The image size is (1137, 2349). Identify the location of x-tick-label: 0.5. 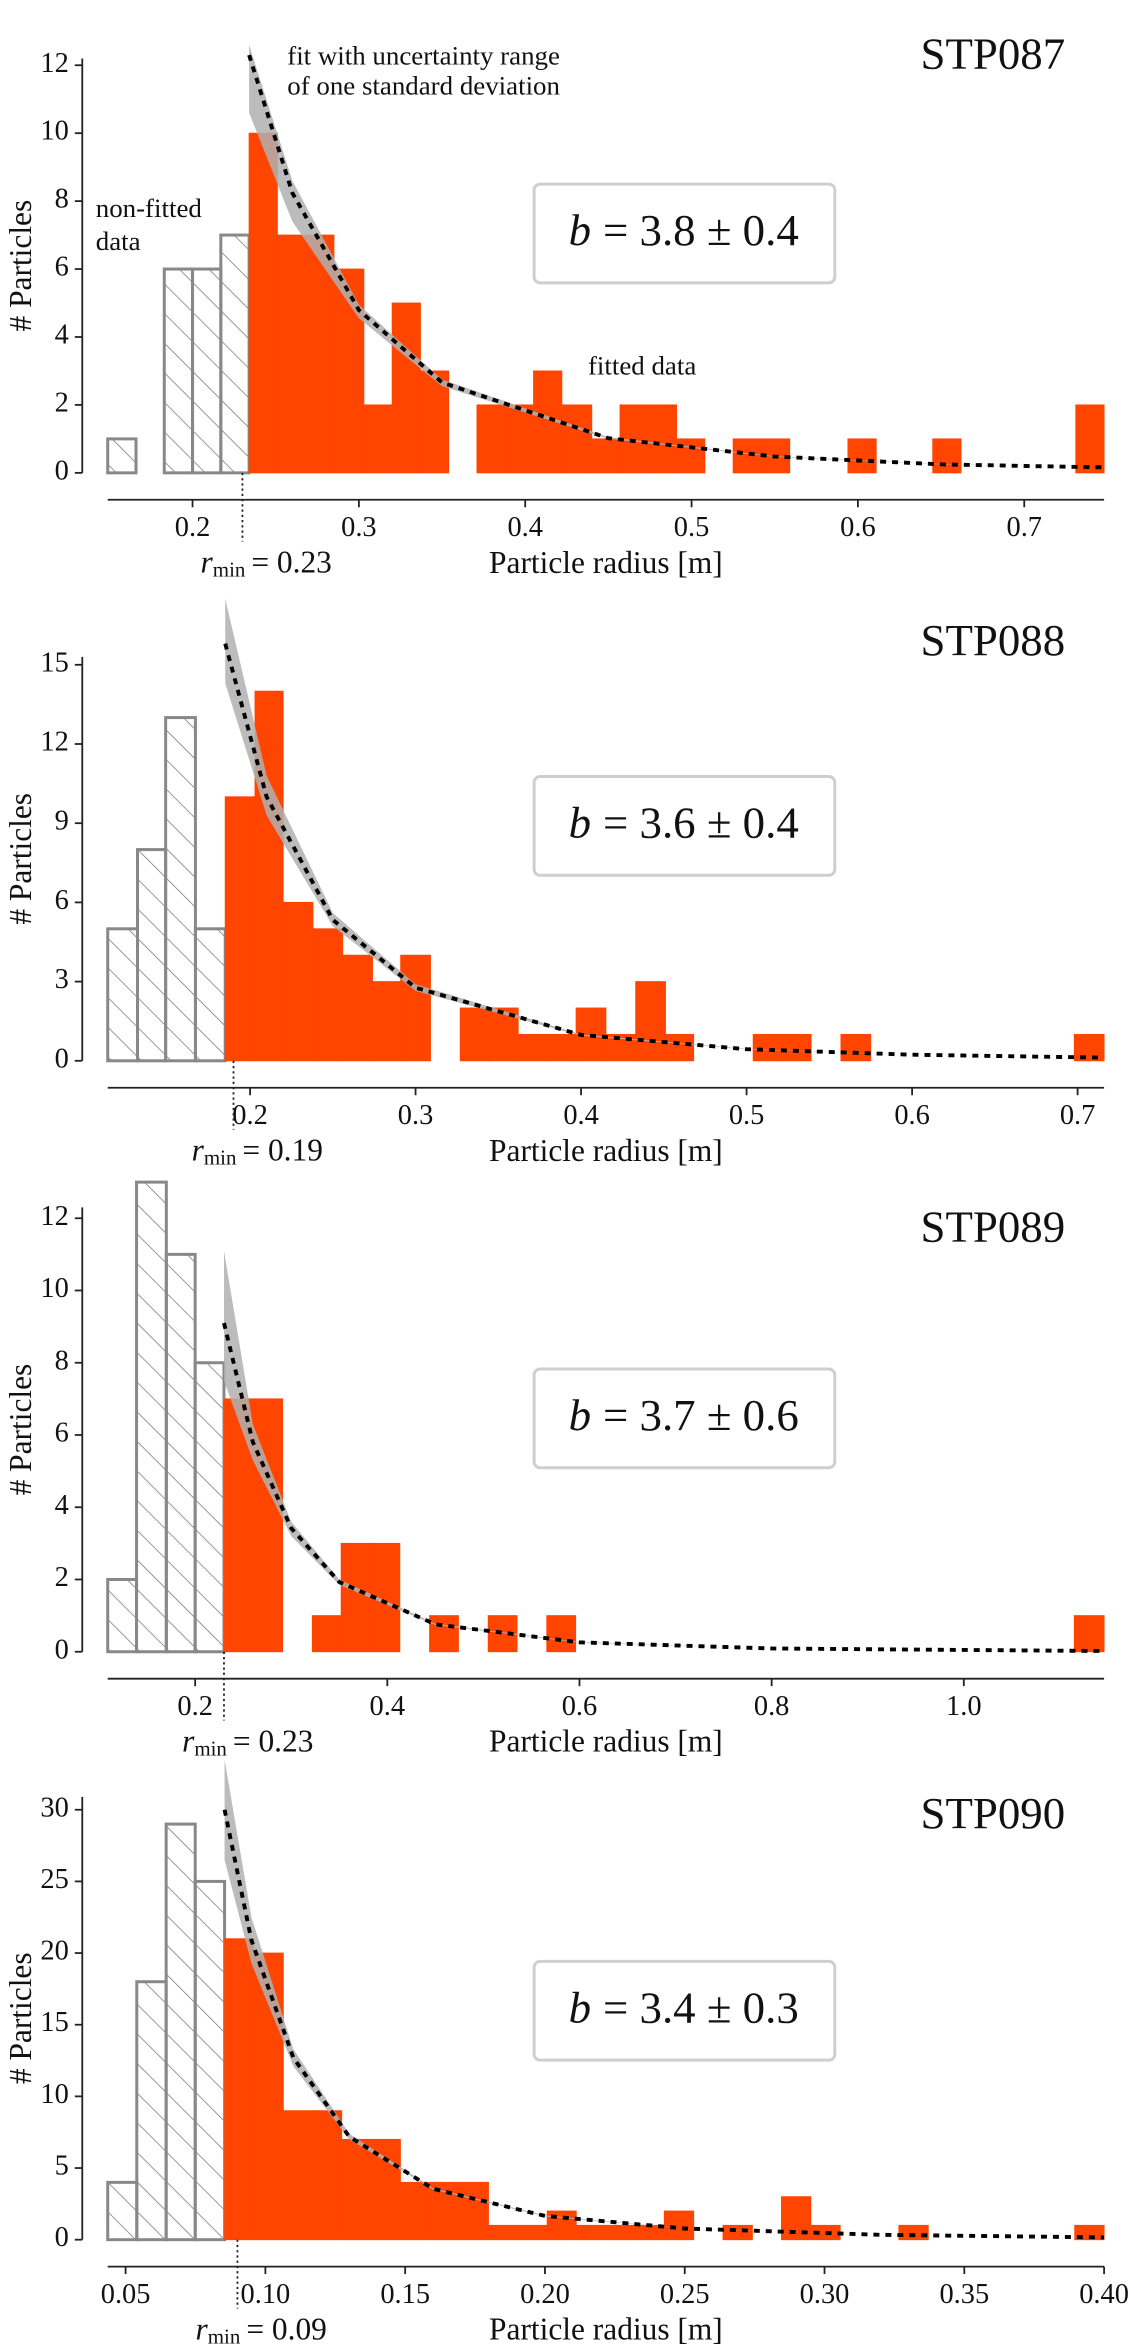
(747, 1115).